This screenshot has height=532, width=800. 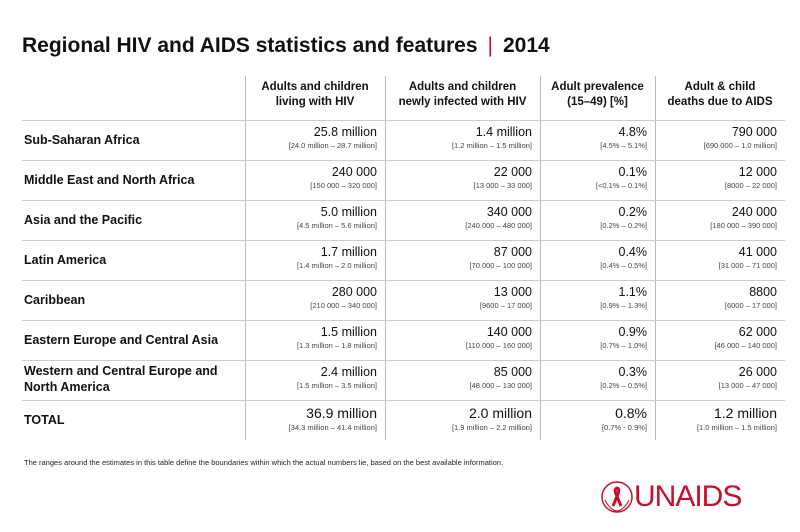 I want to click on logo: UNAIDS, so click(x=671, y=497).